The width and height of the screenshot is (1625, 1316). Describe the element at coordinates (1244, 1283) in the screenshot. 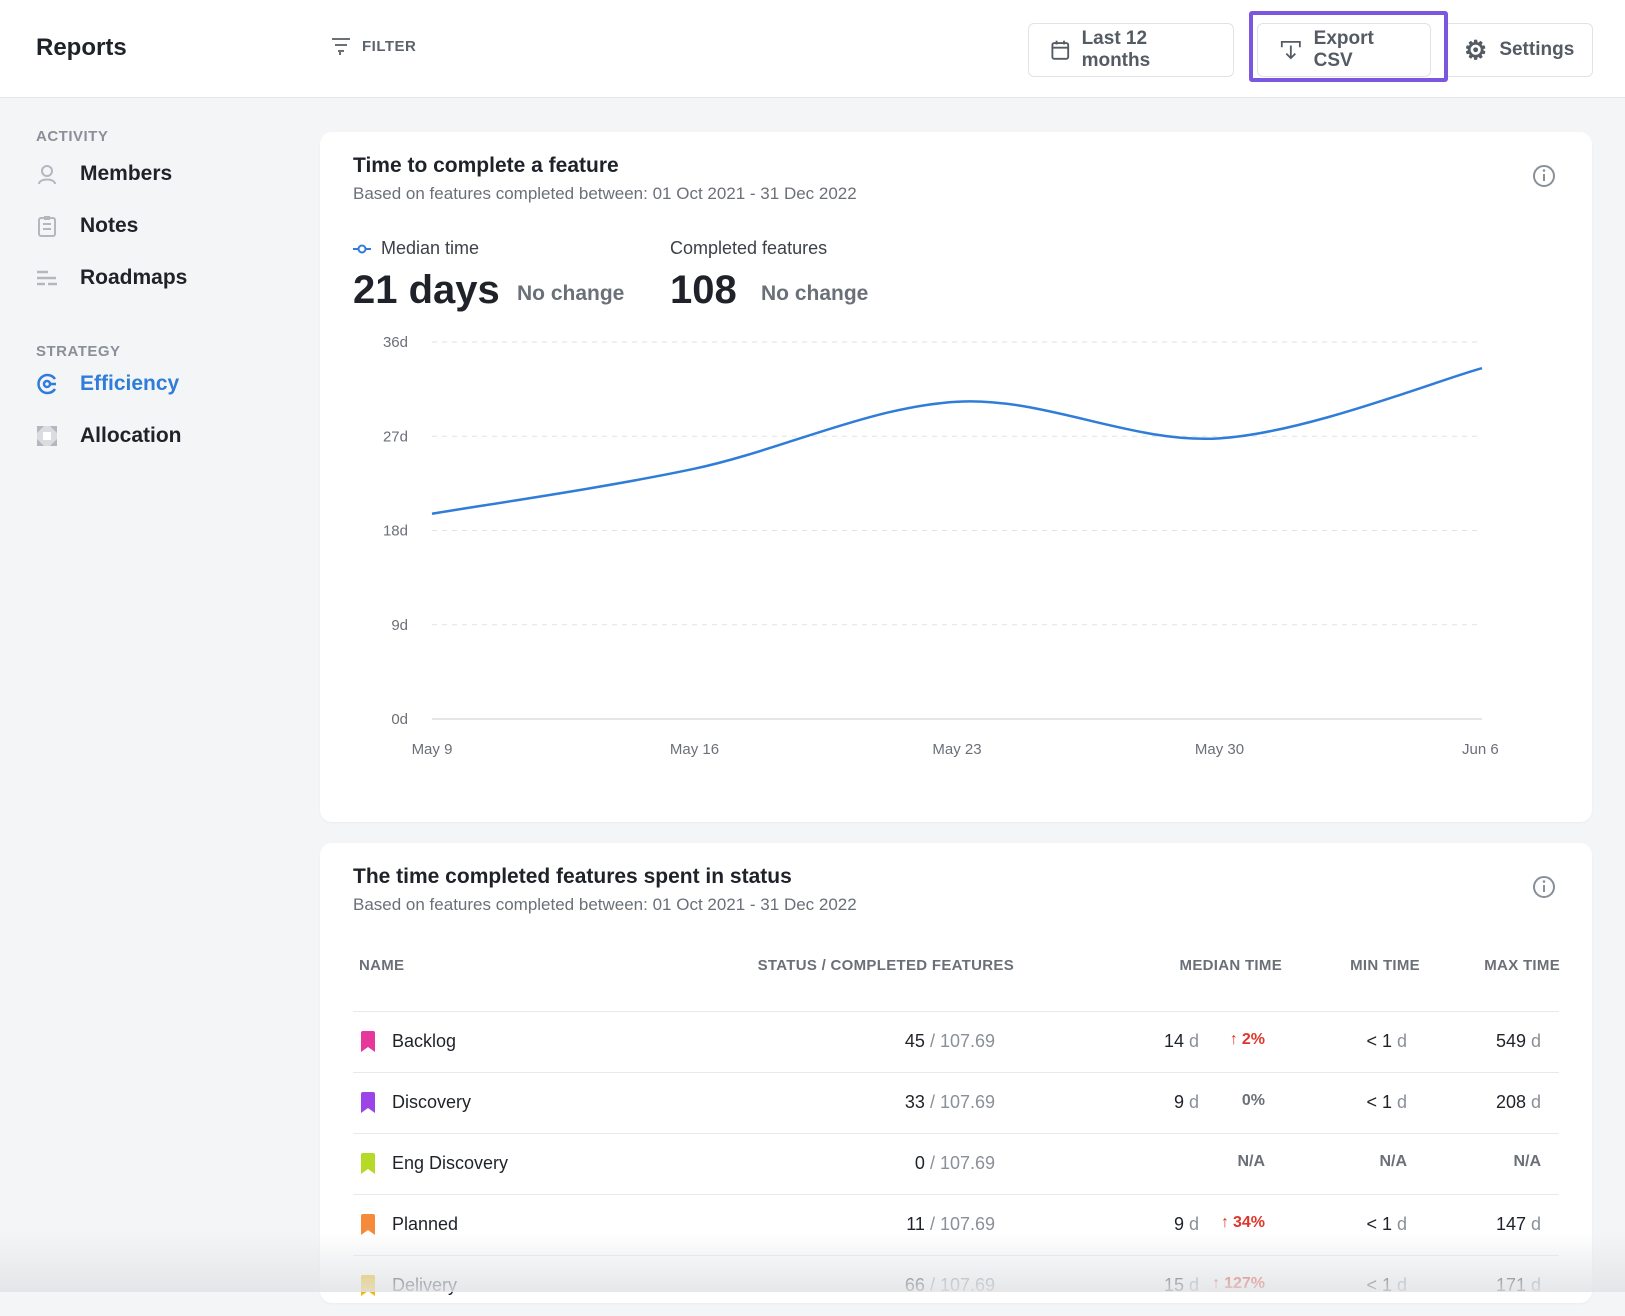

I see `median-change-value: 127%` at that location.